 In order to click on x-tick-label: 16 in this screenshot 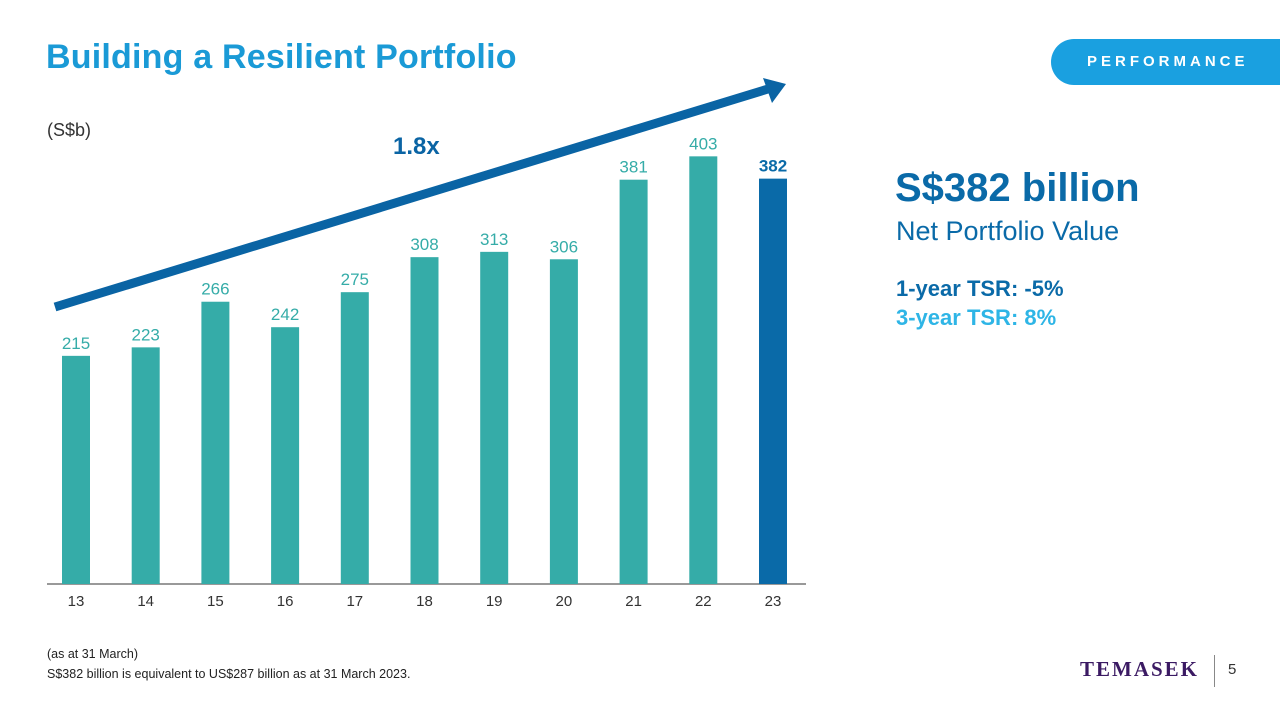, I will do `click(285, 601)`.